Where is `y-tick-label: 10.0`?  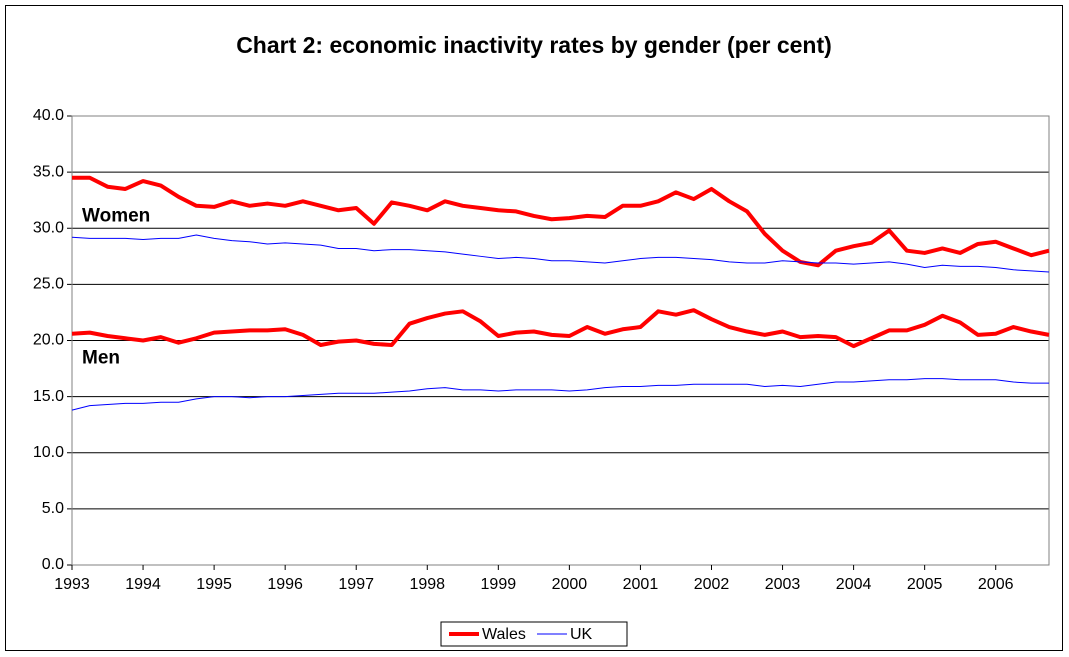
y-tick-label: 10.0 is located at coordinates (48, 452).